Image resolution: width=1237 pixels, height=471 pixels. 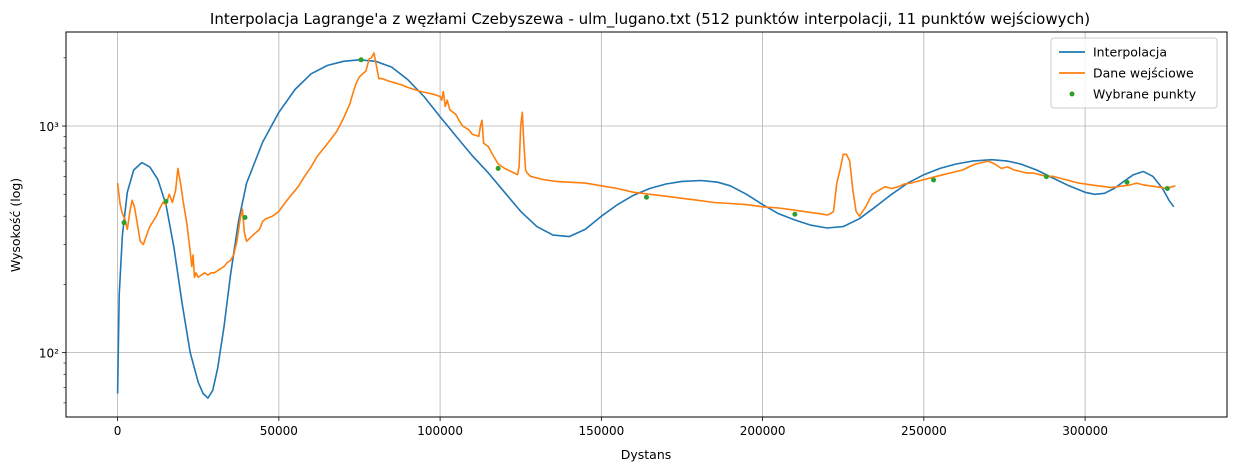 I want to click on y-tick-label: 10², so click(x=49, y=354).